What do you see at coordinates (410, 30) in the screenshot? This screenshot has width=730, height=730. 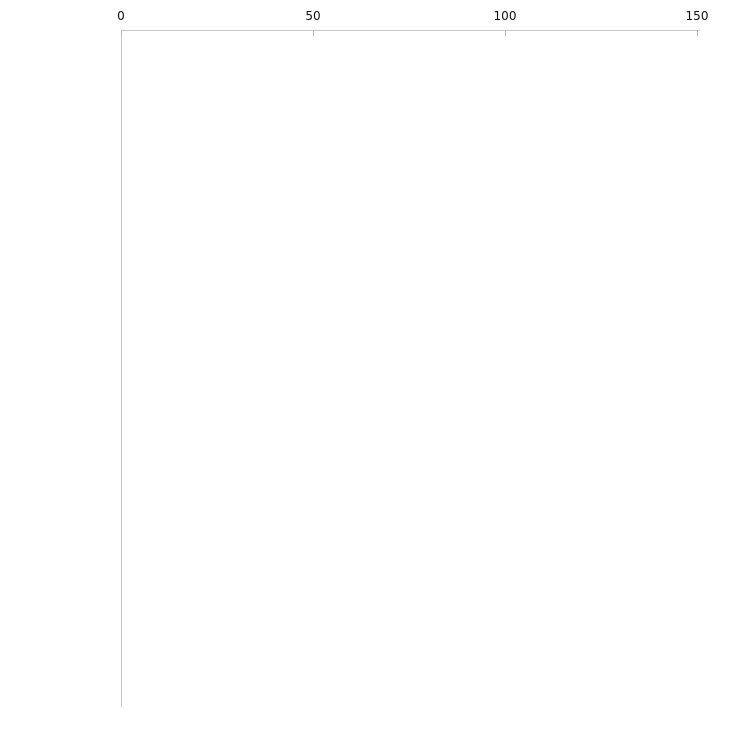 I see `x-axis-line` at bounding box center [410, 30].